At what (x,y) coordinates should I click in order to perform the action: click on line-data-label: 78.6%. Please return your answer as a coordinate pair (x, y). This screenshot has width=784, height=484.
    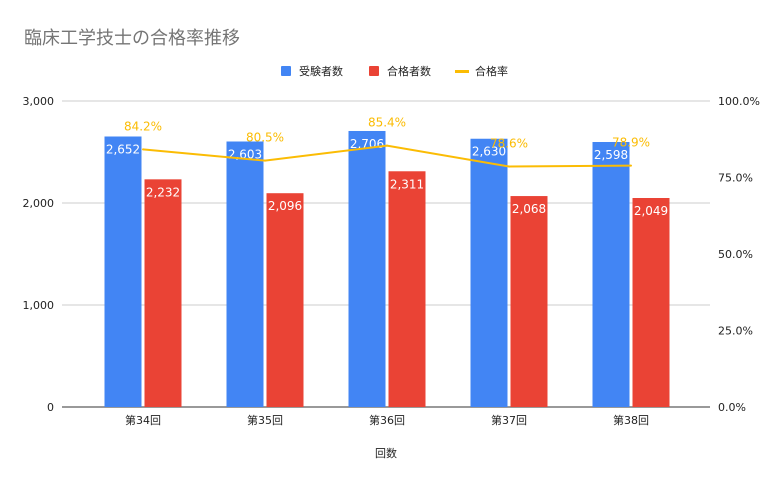
    Looking at the image, I should click on (509, 143).